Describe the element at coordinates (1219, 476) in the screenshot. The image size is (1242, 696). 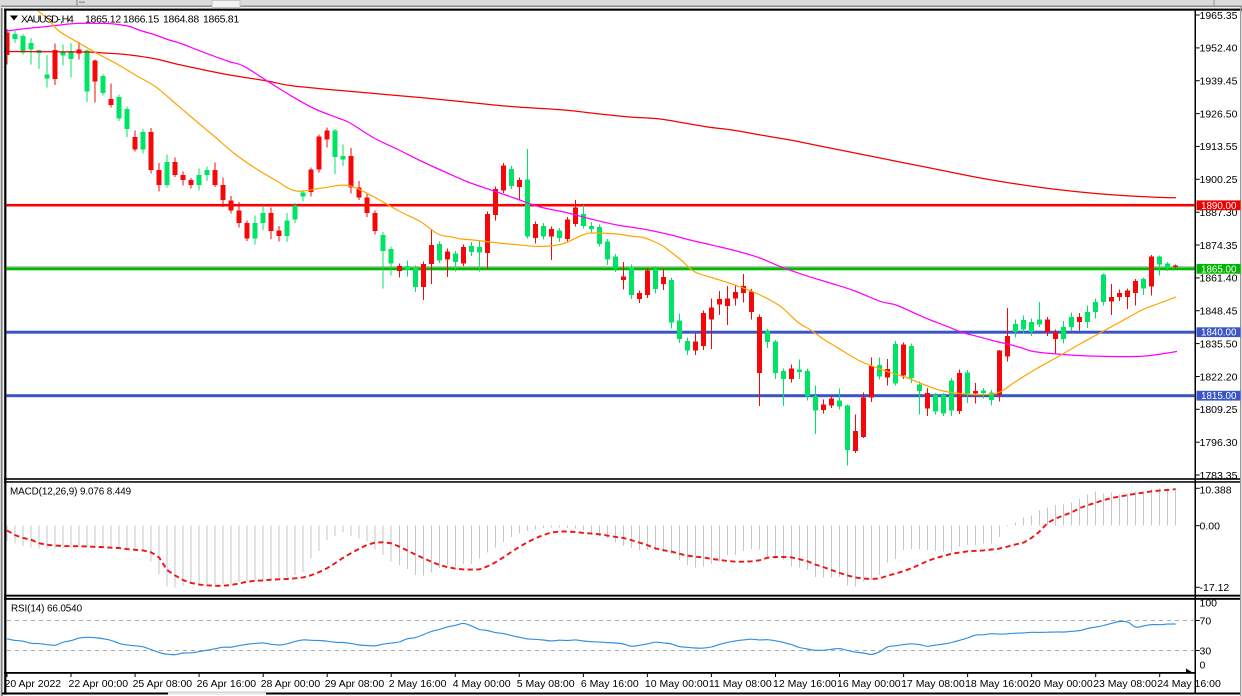
I see `svg-text: 1783.35` at that location.